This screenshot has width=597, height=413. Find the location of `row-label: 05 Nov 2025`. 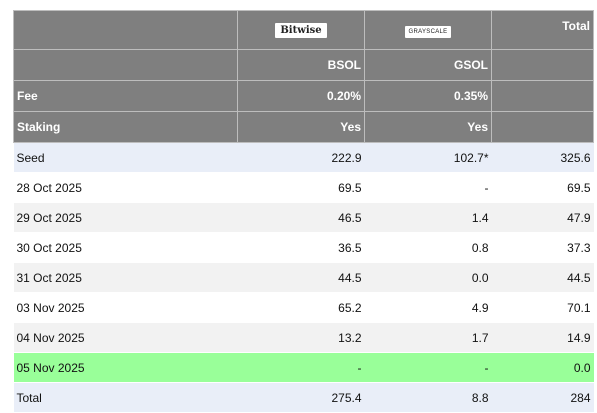

row-label: 05 Nov 2025 is located at coordinates (125, 367).